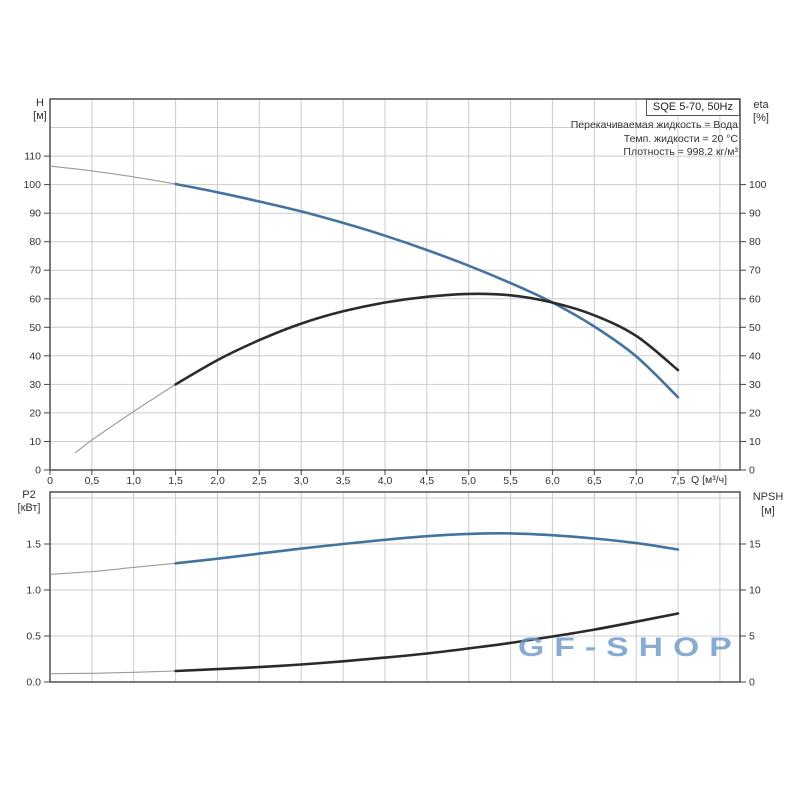 This screenshot has height=800, width=800. I want to click on liquid-temp-info: Темп. жидкости = 20 °C, so click(680, 138).